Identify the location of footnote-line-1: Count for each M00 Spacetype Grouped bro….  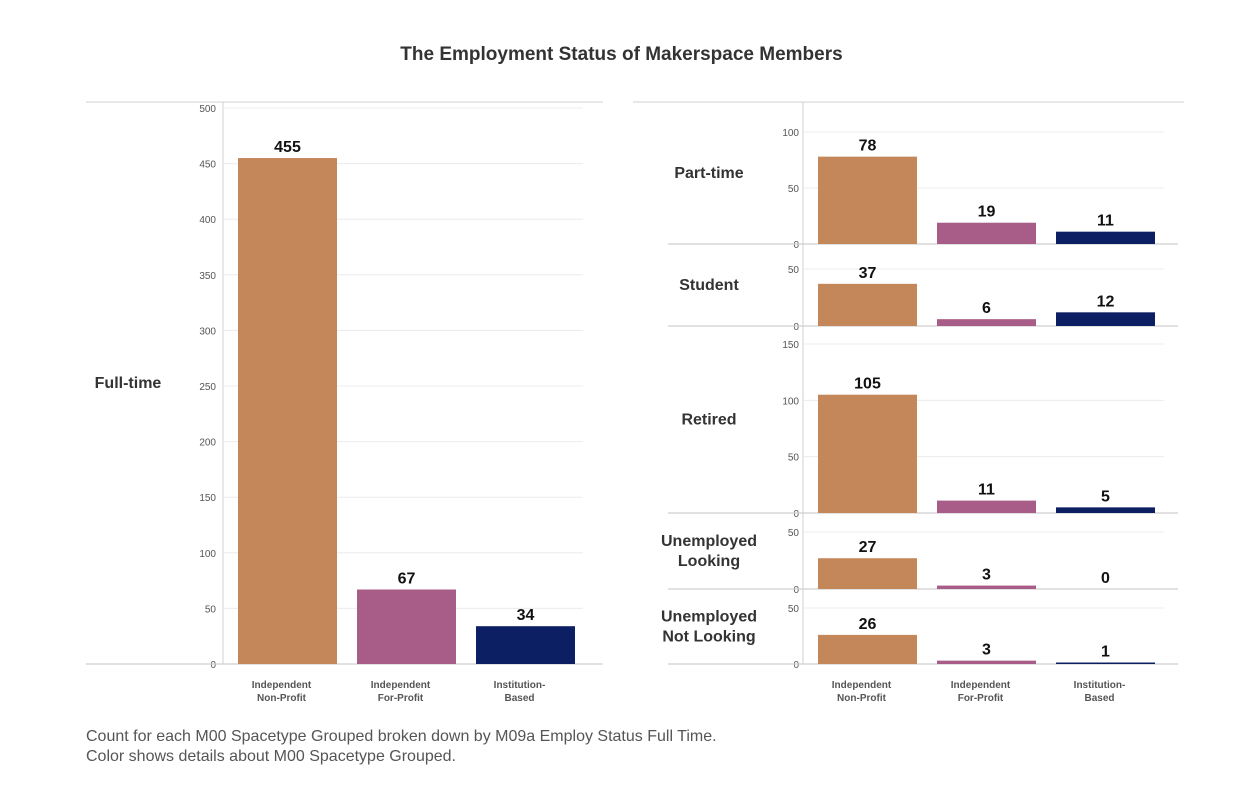
(401, 736).